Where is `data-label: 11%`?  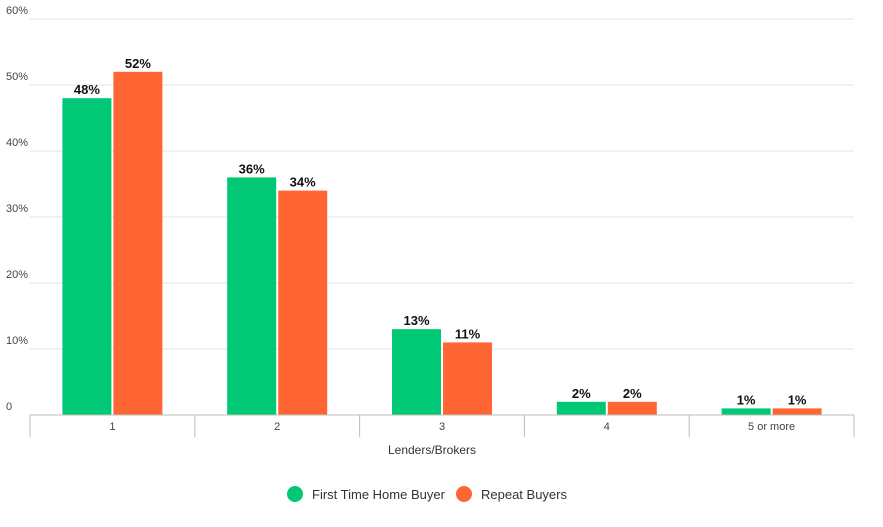
data-label: 11% is located at coordinates (468, 333).